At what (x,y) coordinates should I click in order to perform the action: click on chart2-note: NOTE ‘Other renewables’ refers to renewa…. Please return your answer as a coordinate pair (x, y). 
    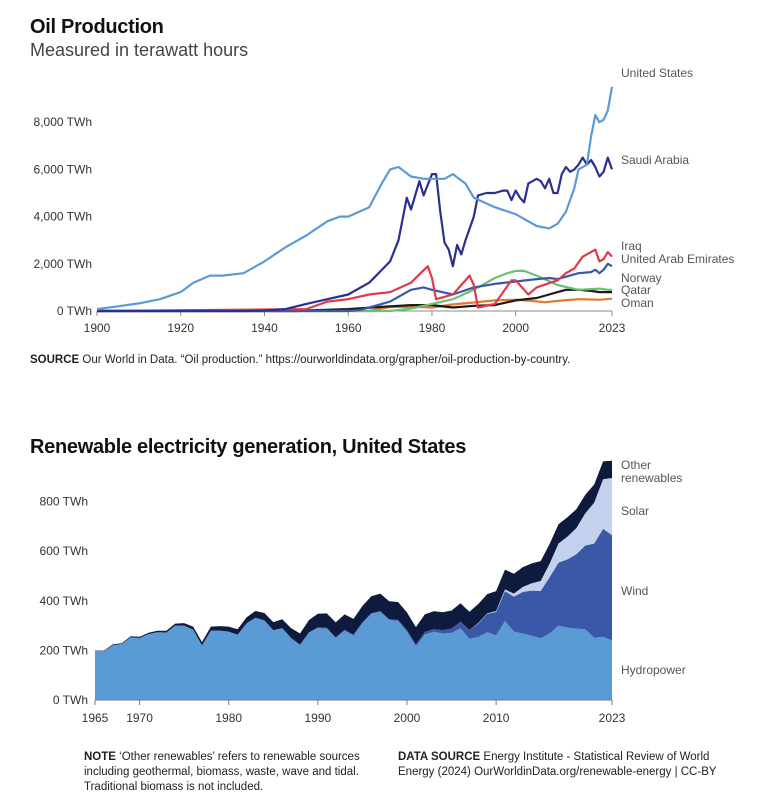
    Looking at the image, I should click on (229, 772).